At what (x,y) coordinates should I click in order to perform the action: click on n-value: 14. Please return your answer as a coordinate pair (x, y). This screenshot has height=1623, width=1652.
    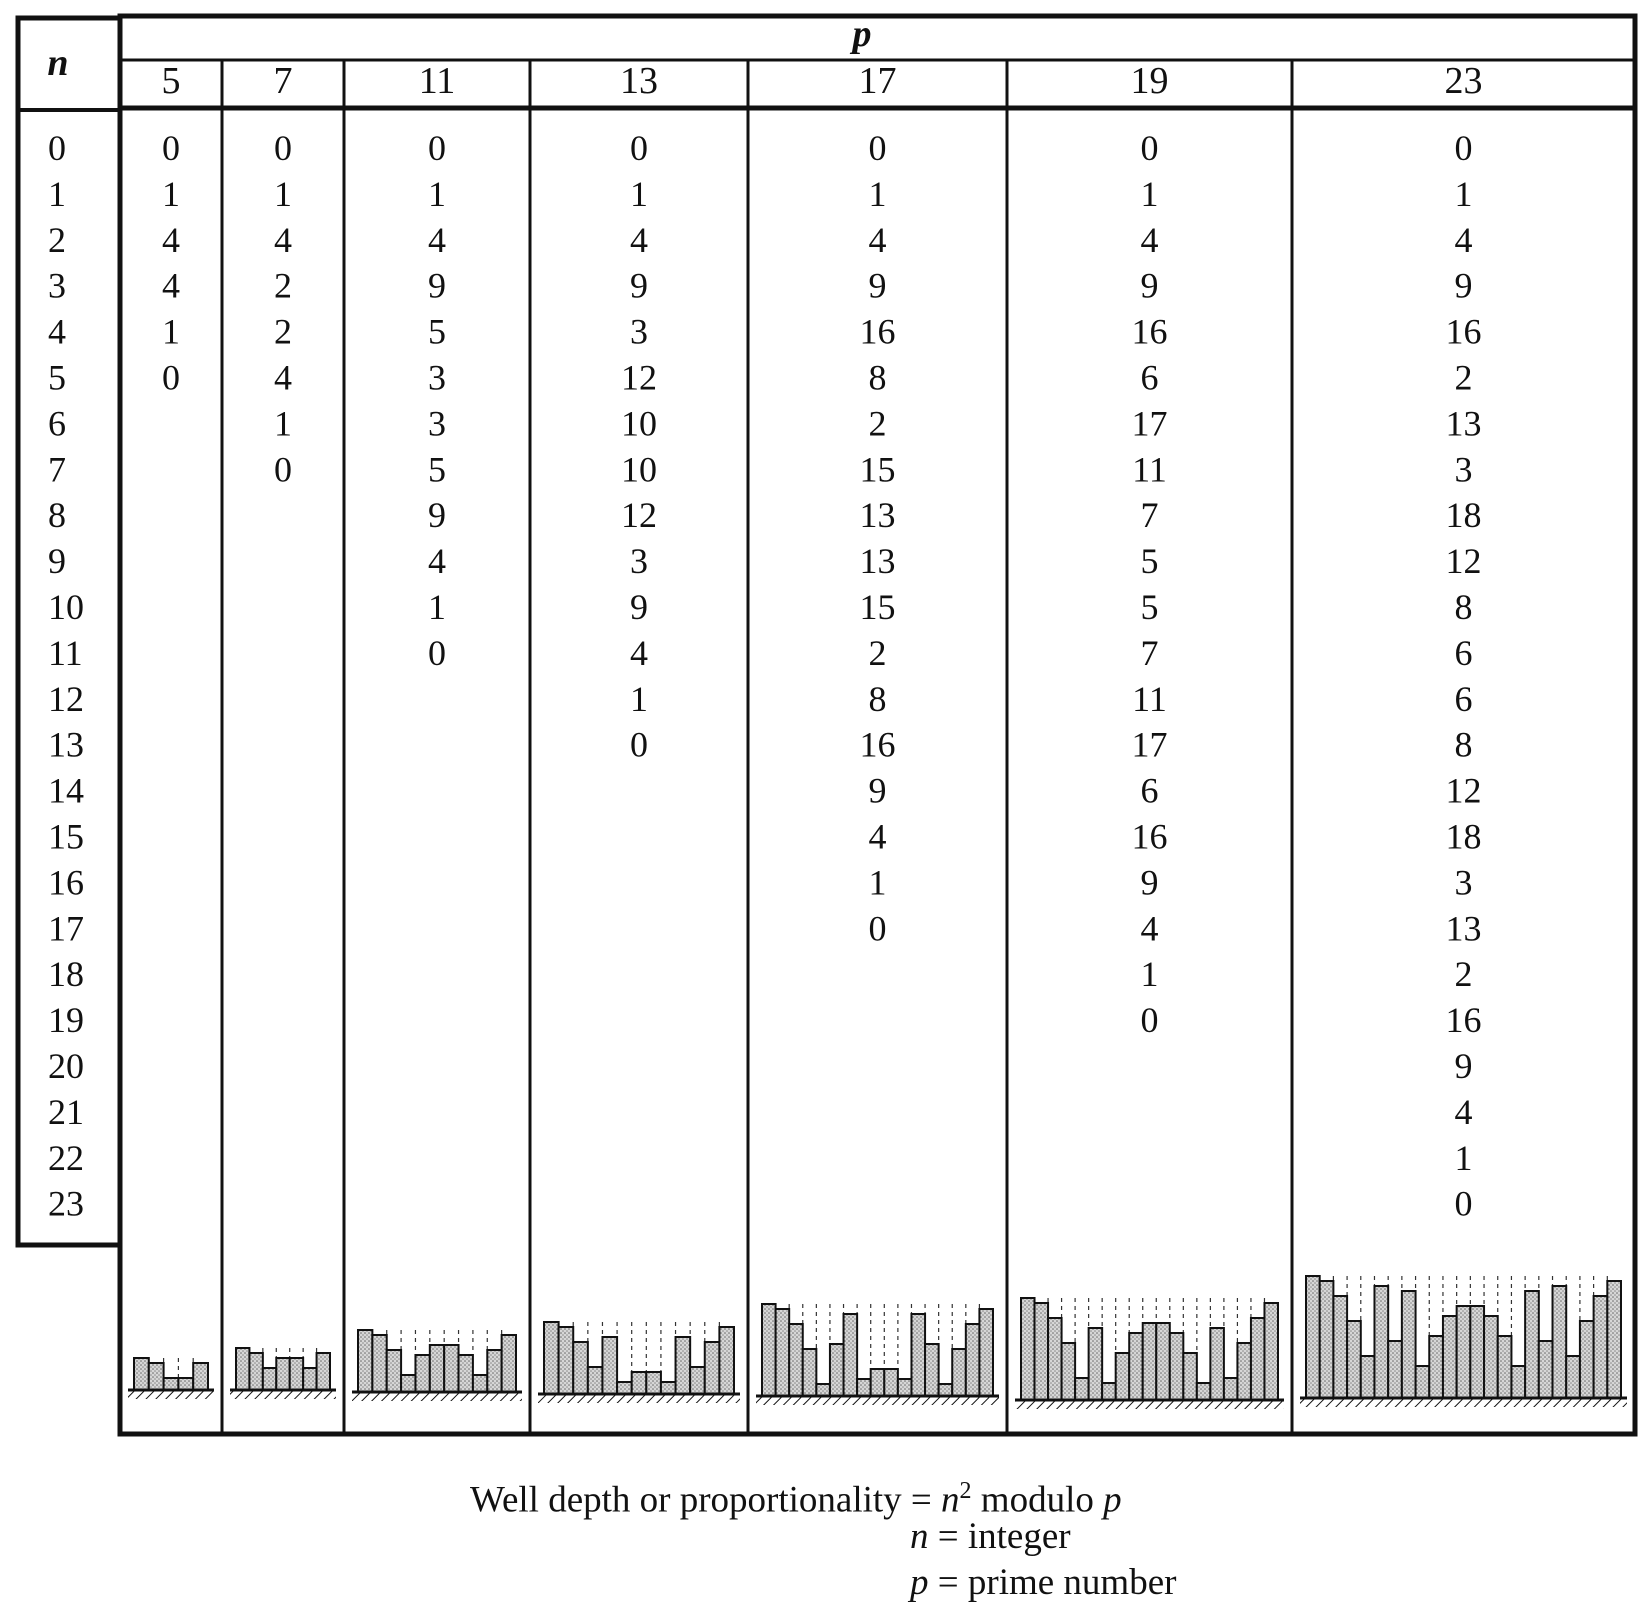
    Looking at the image, I should click on (66, 791).